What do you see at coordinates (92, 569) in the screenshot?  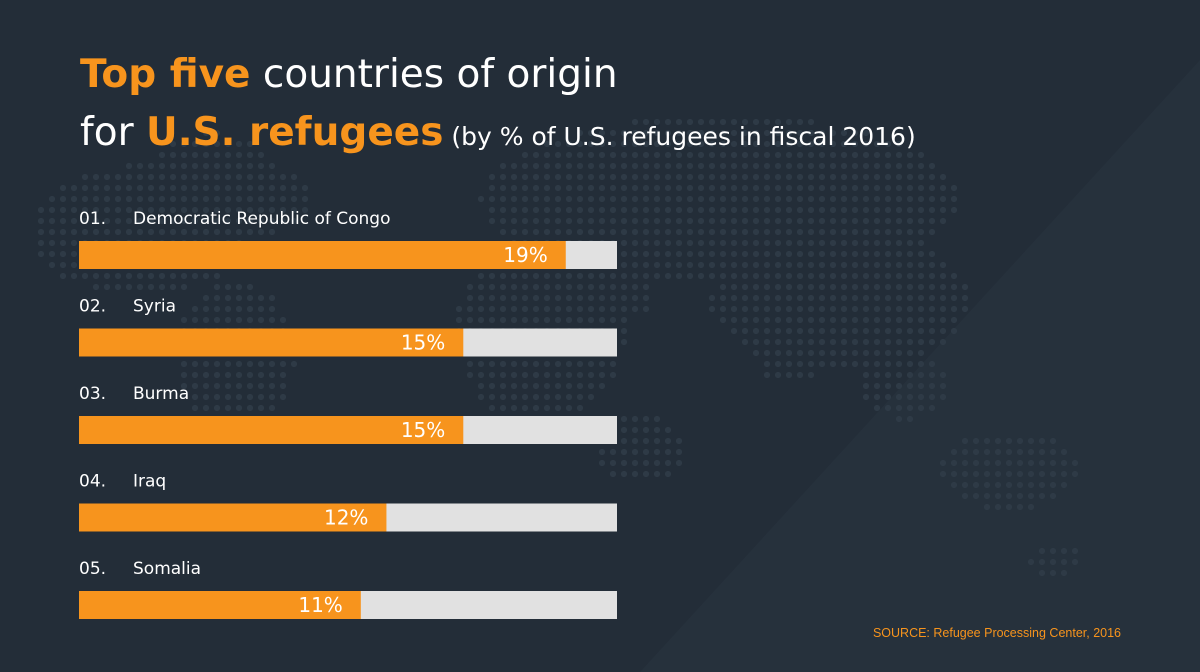 I see `rank-label: 05.` at bounding box center [92, 569].